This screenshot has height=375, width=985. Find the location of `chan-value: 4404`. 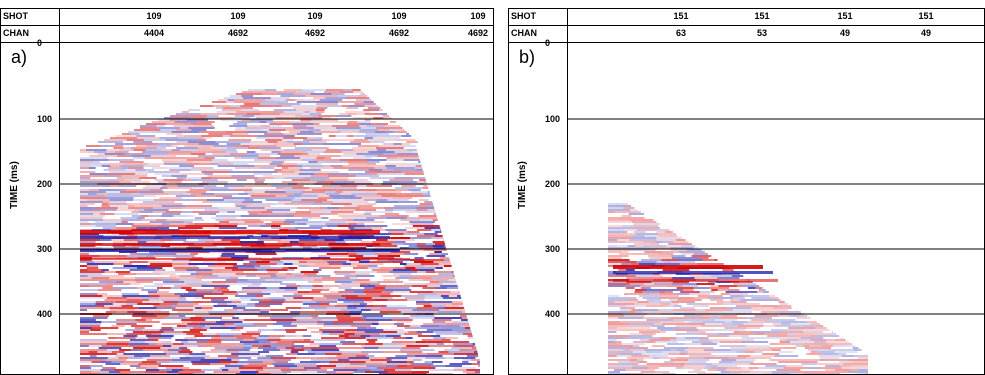

chan-value: 4404 is located at coordinates (154, 33).